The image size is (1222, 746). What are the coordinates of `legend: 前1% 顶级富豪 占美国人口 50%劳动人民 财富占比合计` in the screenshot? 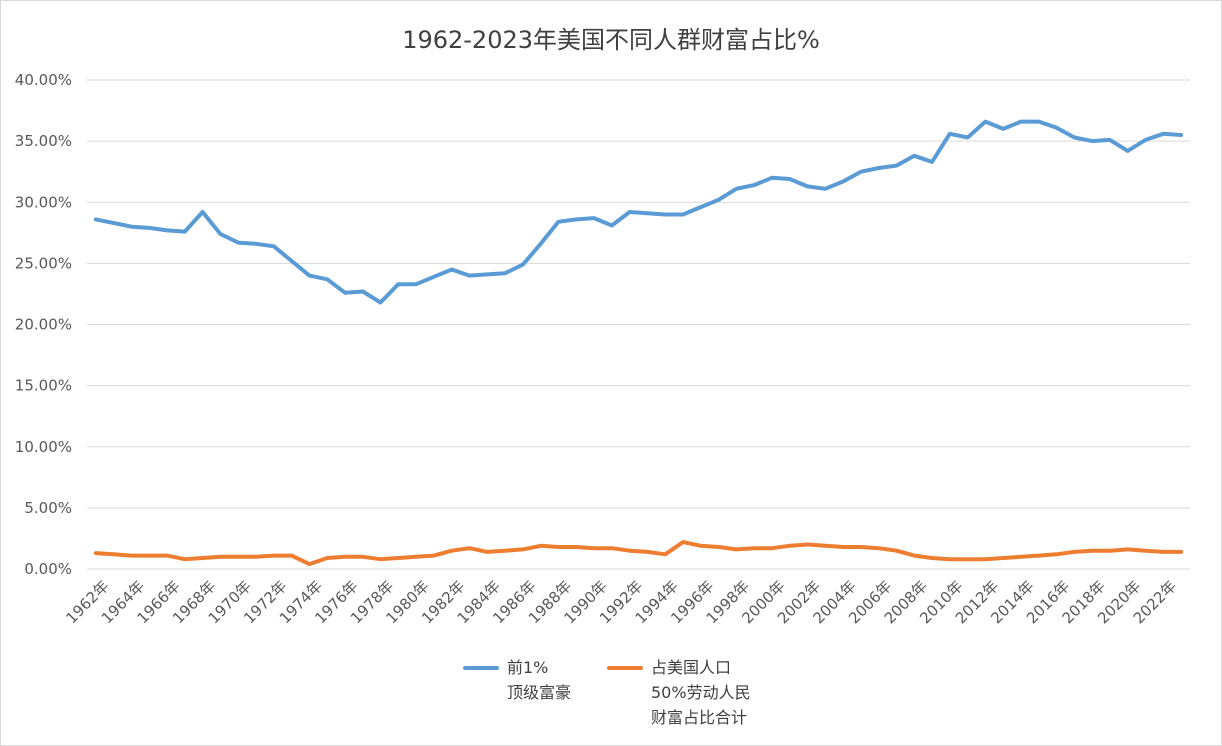 It's located at (611, 695).